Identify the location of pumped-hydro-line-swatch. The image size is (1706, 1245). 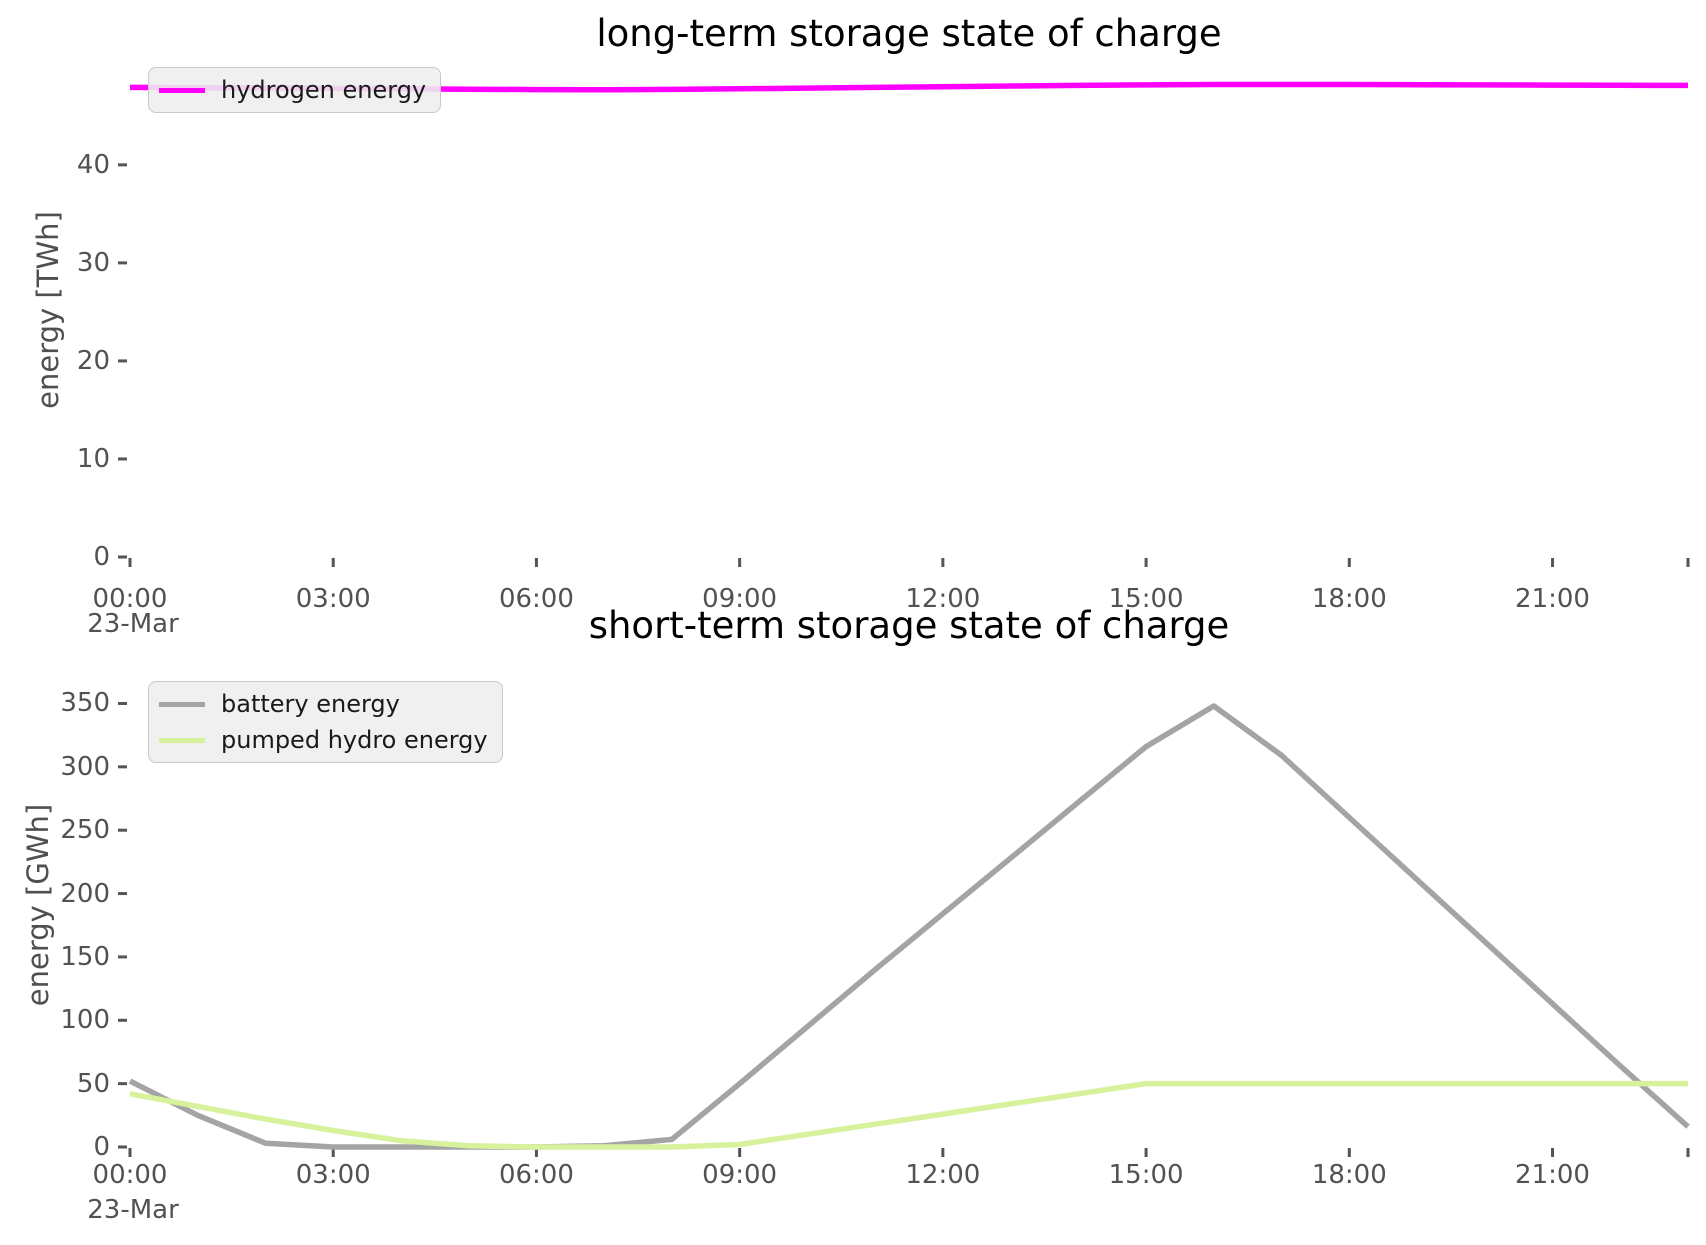
(182, 740).